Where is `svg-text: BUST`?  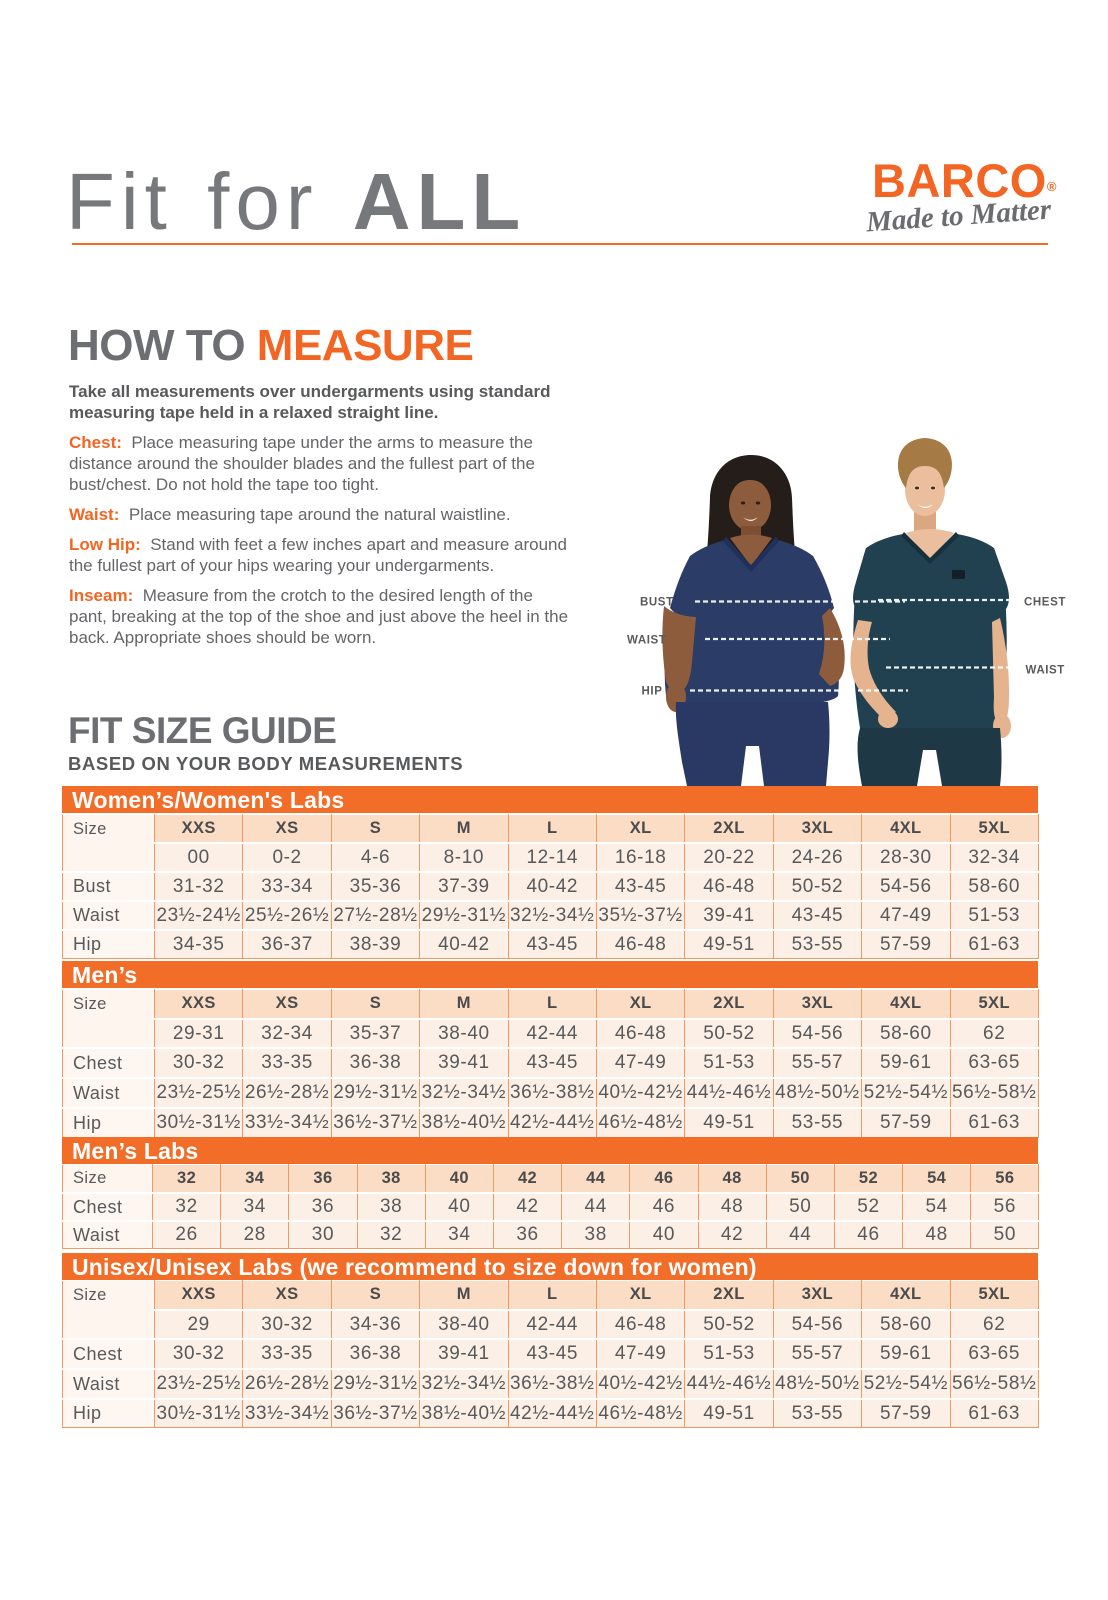
svg-text: BUST is located at coordinates (657, 603).